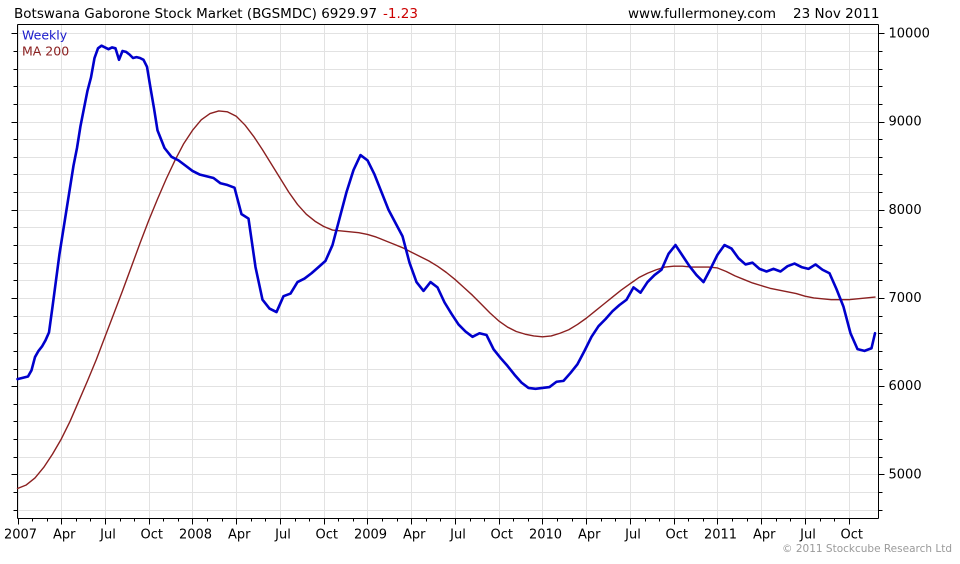 Image resolution: width=960 pixels, height=564 pixels. I want to click on chart-date: 23 Nov 2011, so click(836, 14).